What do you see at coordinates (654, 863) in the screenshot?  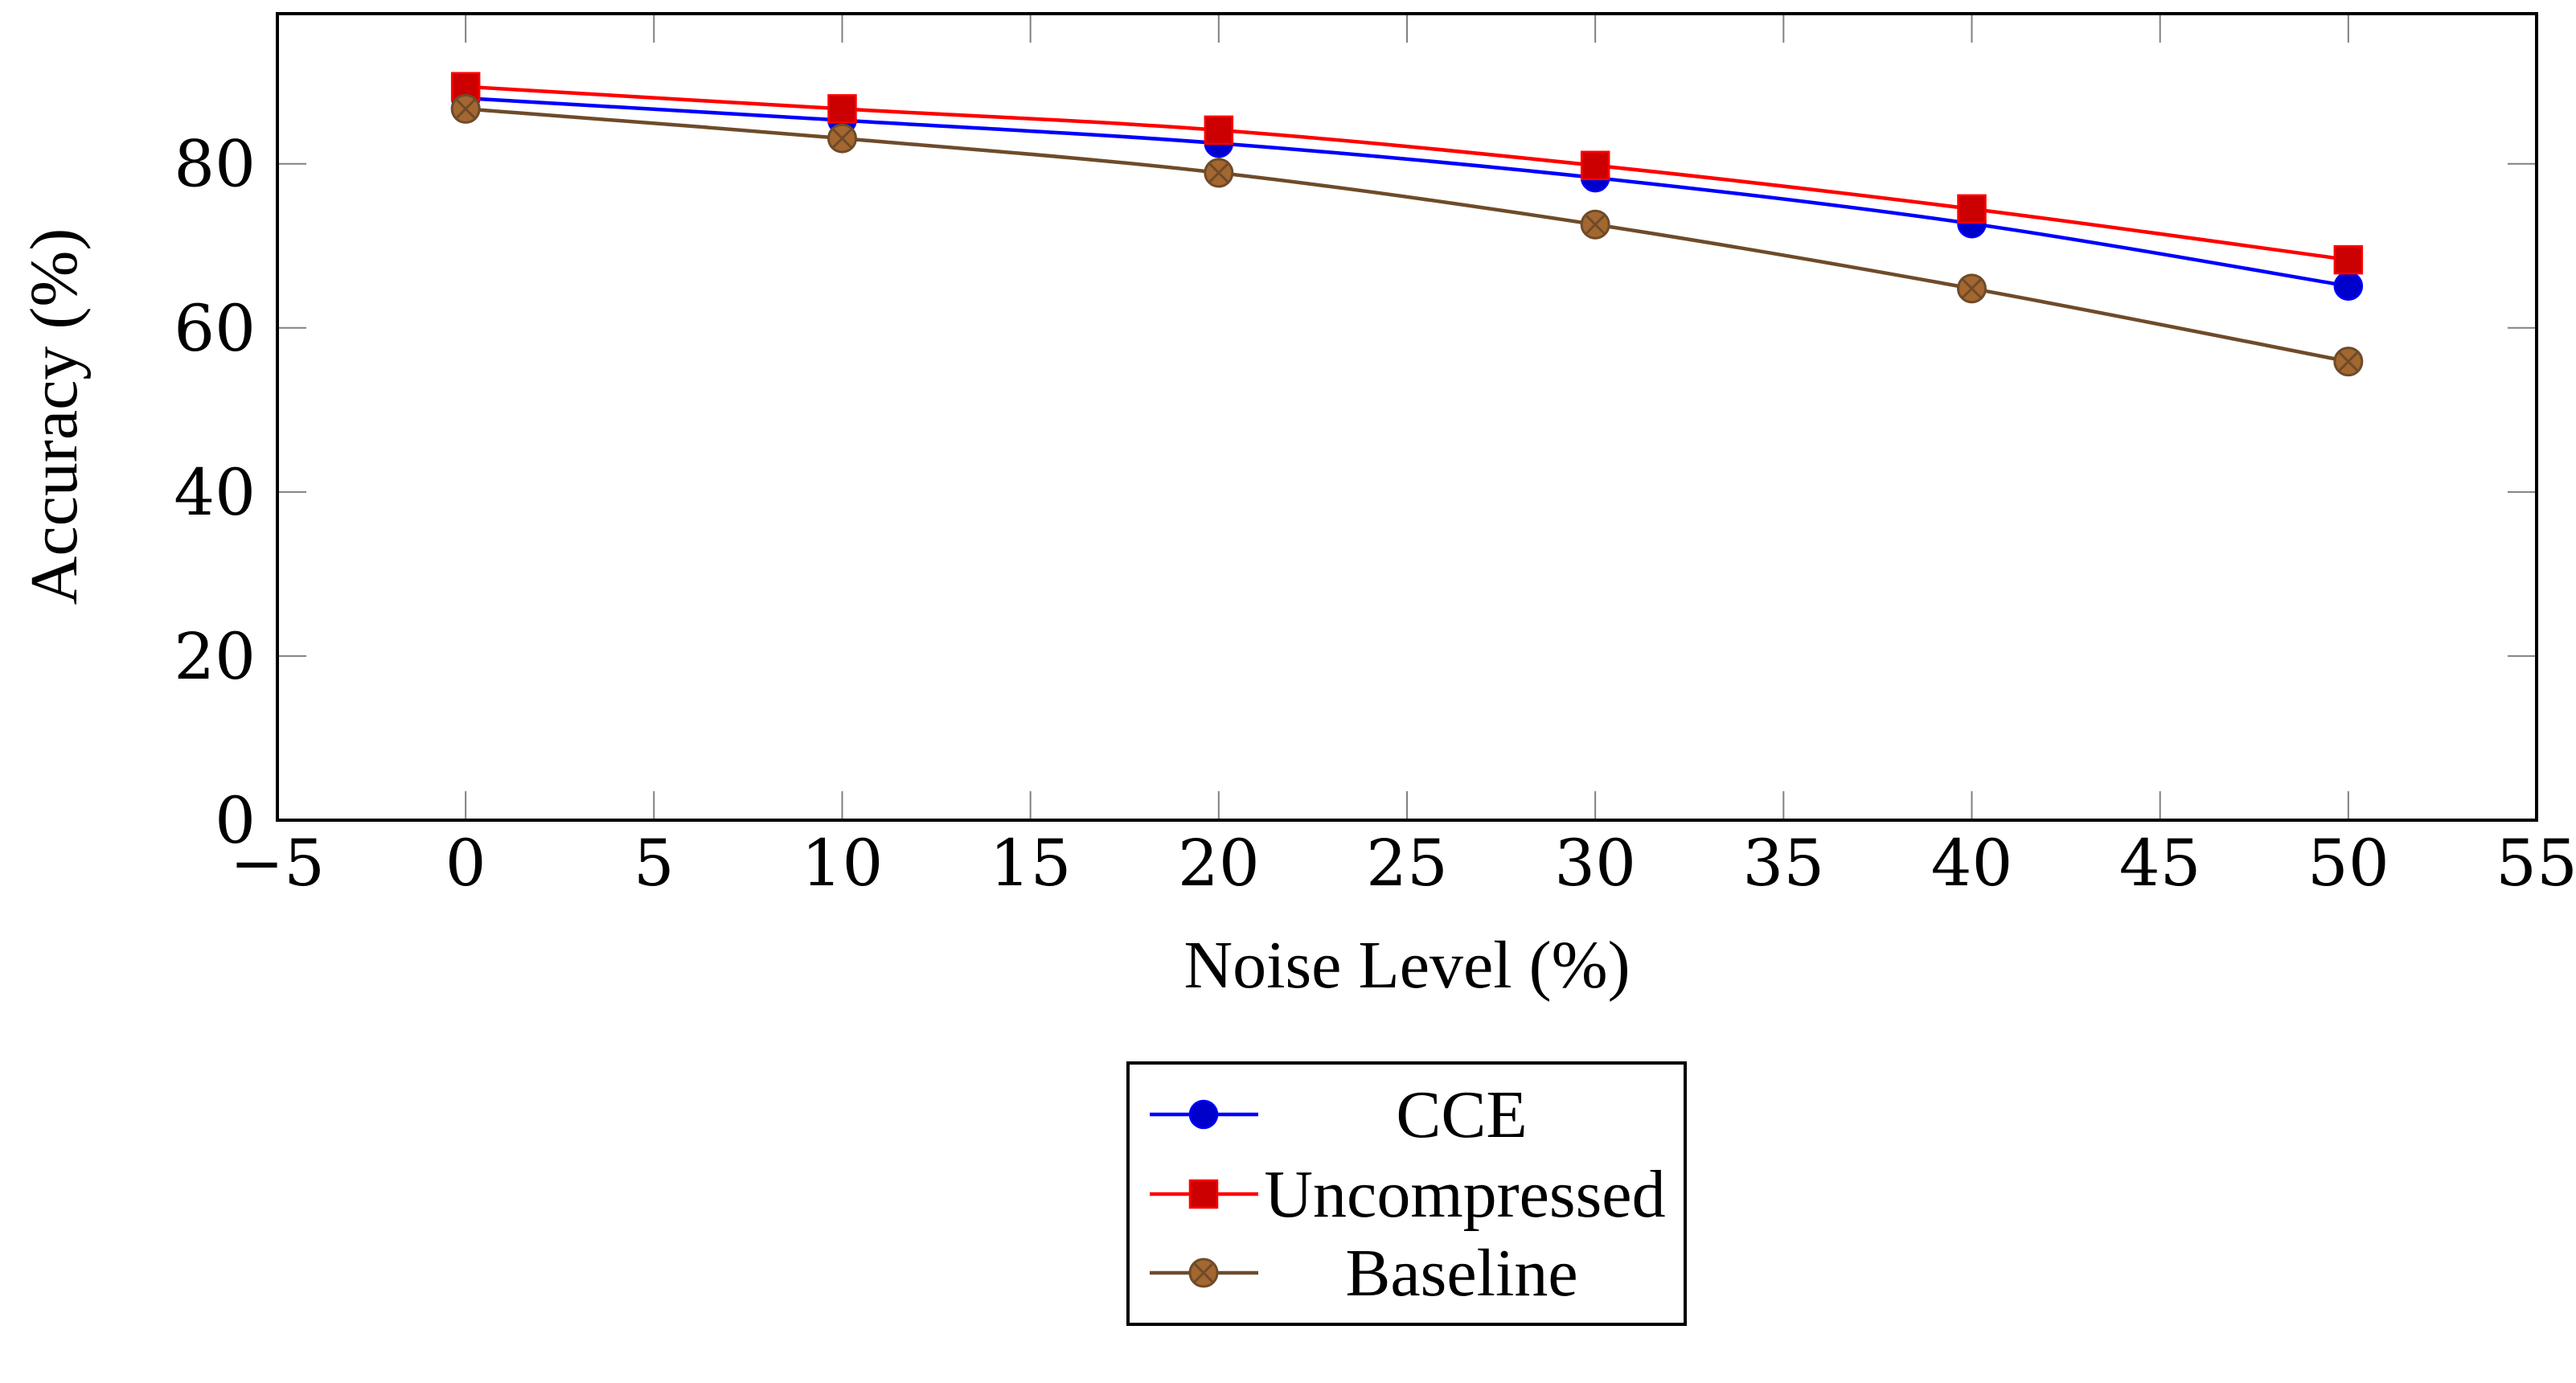 I see `x-tick-label: 5` at bounding box center [654, 863].